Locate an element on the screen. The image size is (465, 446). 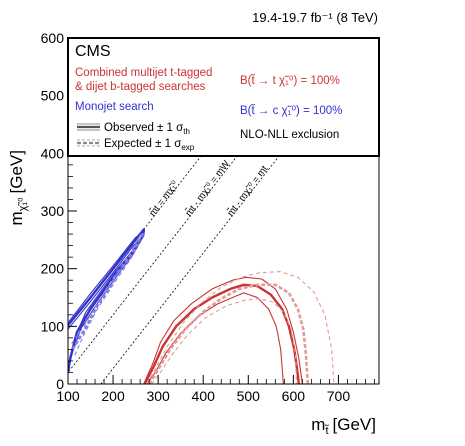
x-tick-label-0: 100 is located at coordinates (68, 396).